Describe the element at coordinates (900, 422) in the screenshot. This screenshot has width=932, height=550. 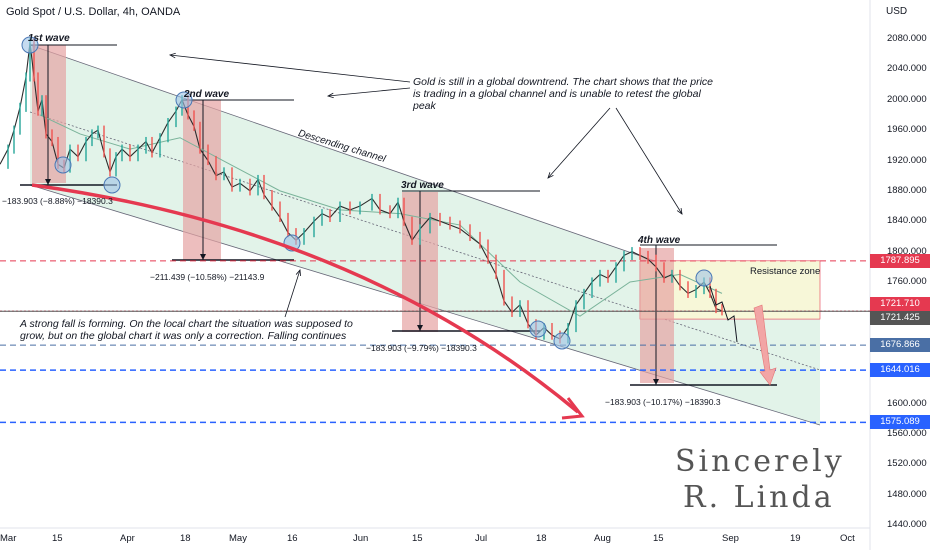
I see `price-tag: 1575.089` at that location.